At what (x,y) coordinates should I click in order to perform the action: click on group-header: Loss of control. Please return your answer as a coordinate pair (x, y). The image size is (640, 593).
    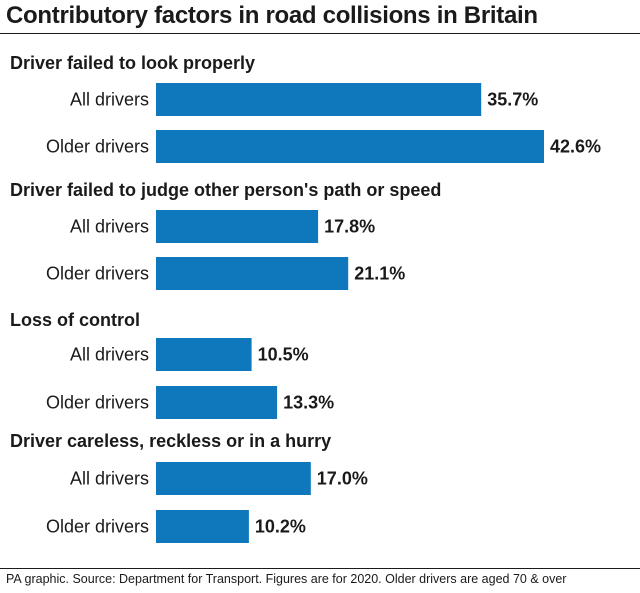
    Looking at the image, I should click on (75, 320).